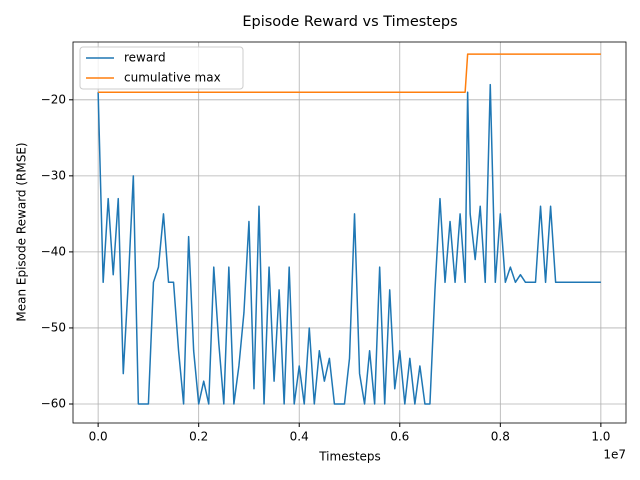  Describe the element at coordinates (614, 455) in the screenshot. I see `x-offset-label: 1e7` at that location.